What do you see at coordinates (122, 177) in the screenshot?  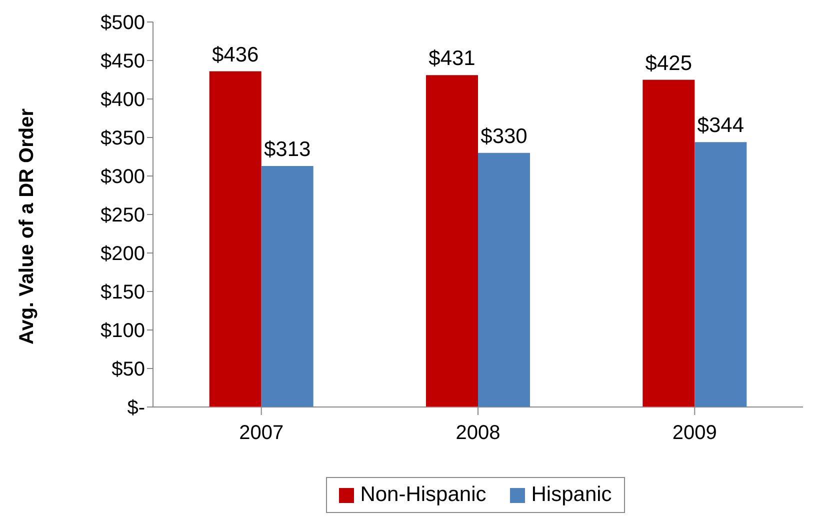 I see `y-tick-label: $300` at bounding box center [122, 177].